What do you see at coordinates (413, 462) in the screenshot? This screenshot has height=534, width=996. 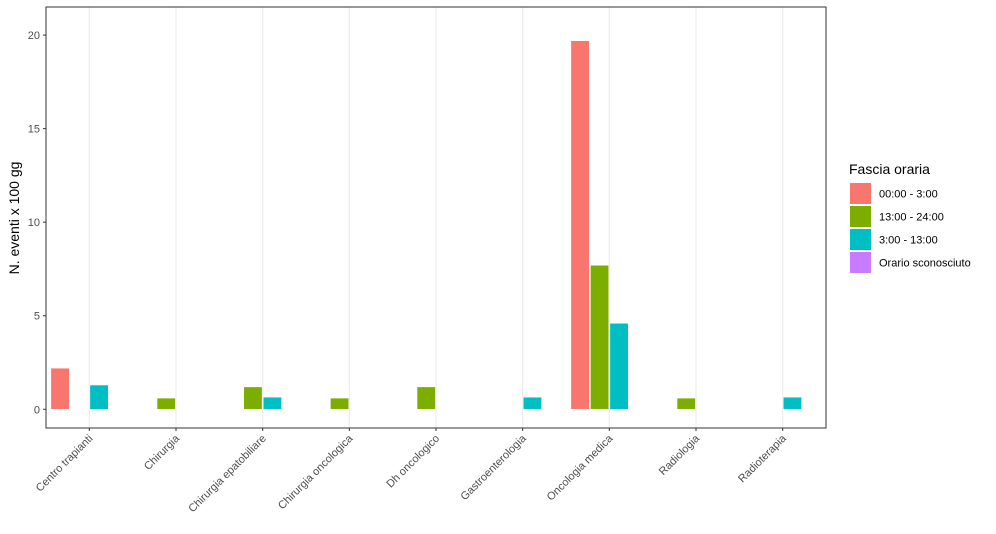 I see `x-tick-label: Dh oncologico` at bounding box center [413, 462].